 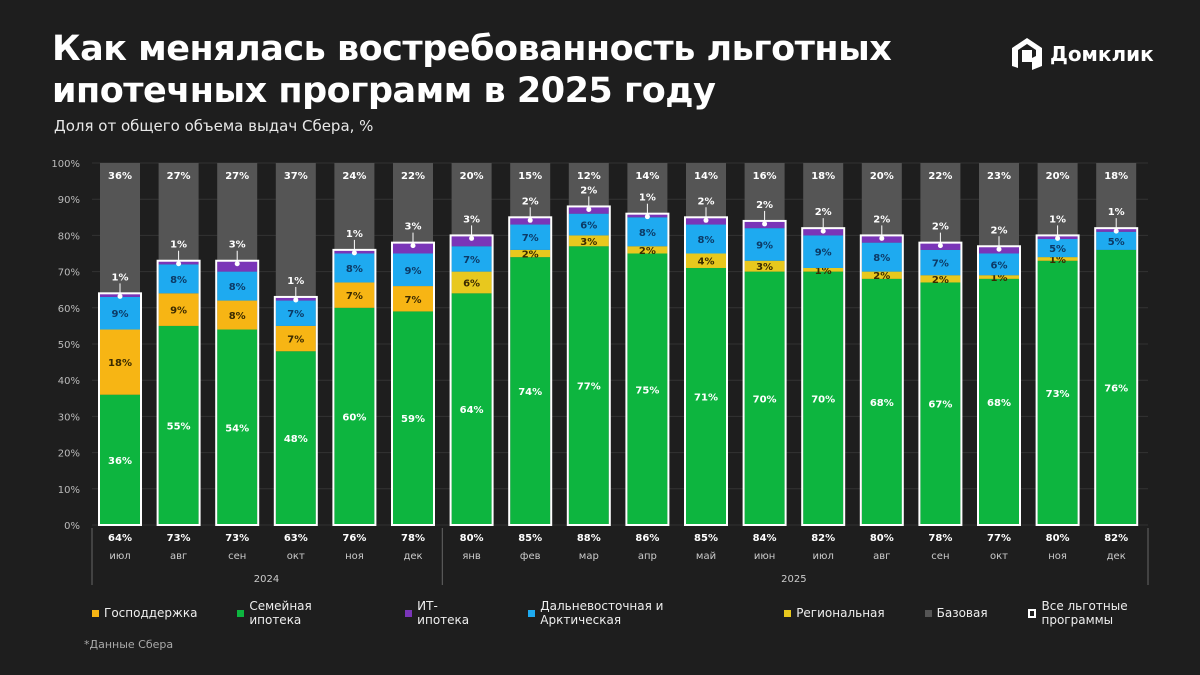 I want to click on data-label: 18%, so click(x=120, y=363).